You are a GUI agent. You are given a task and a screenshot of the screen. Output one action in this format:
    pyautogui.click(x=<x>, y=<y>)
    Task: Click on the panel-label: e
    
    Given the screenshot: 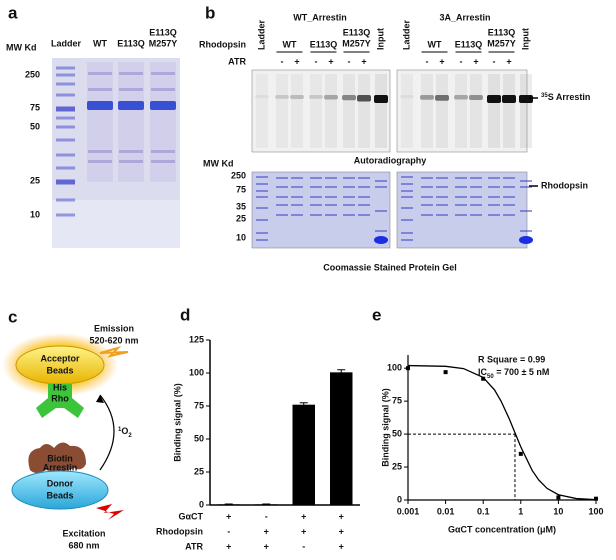 What is the action you would take?
    pyautogui.click(x=376, y=314)
    